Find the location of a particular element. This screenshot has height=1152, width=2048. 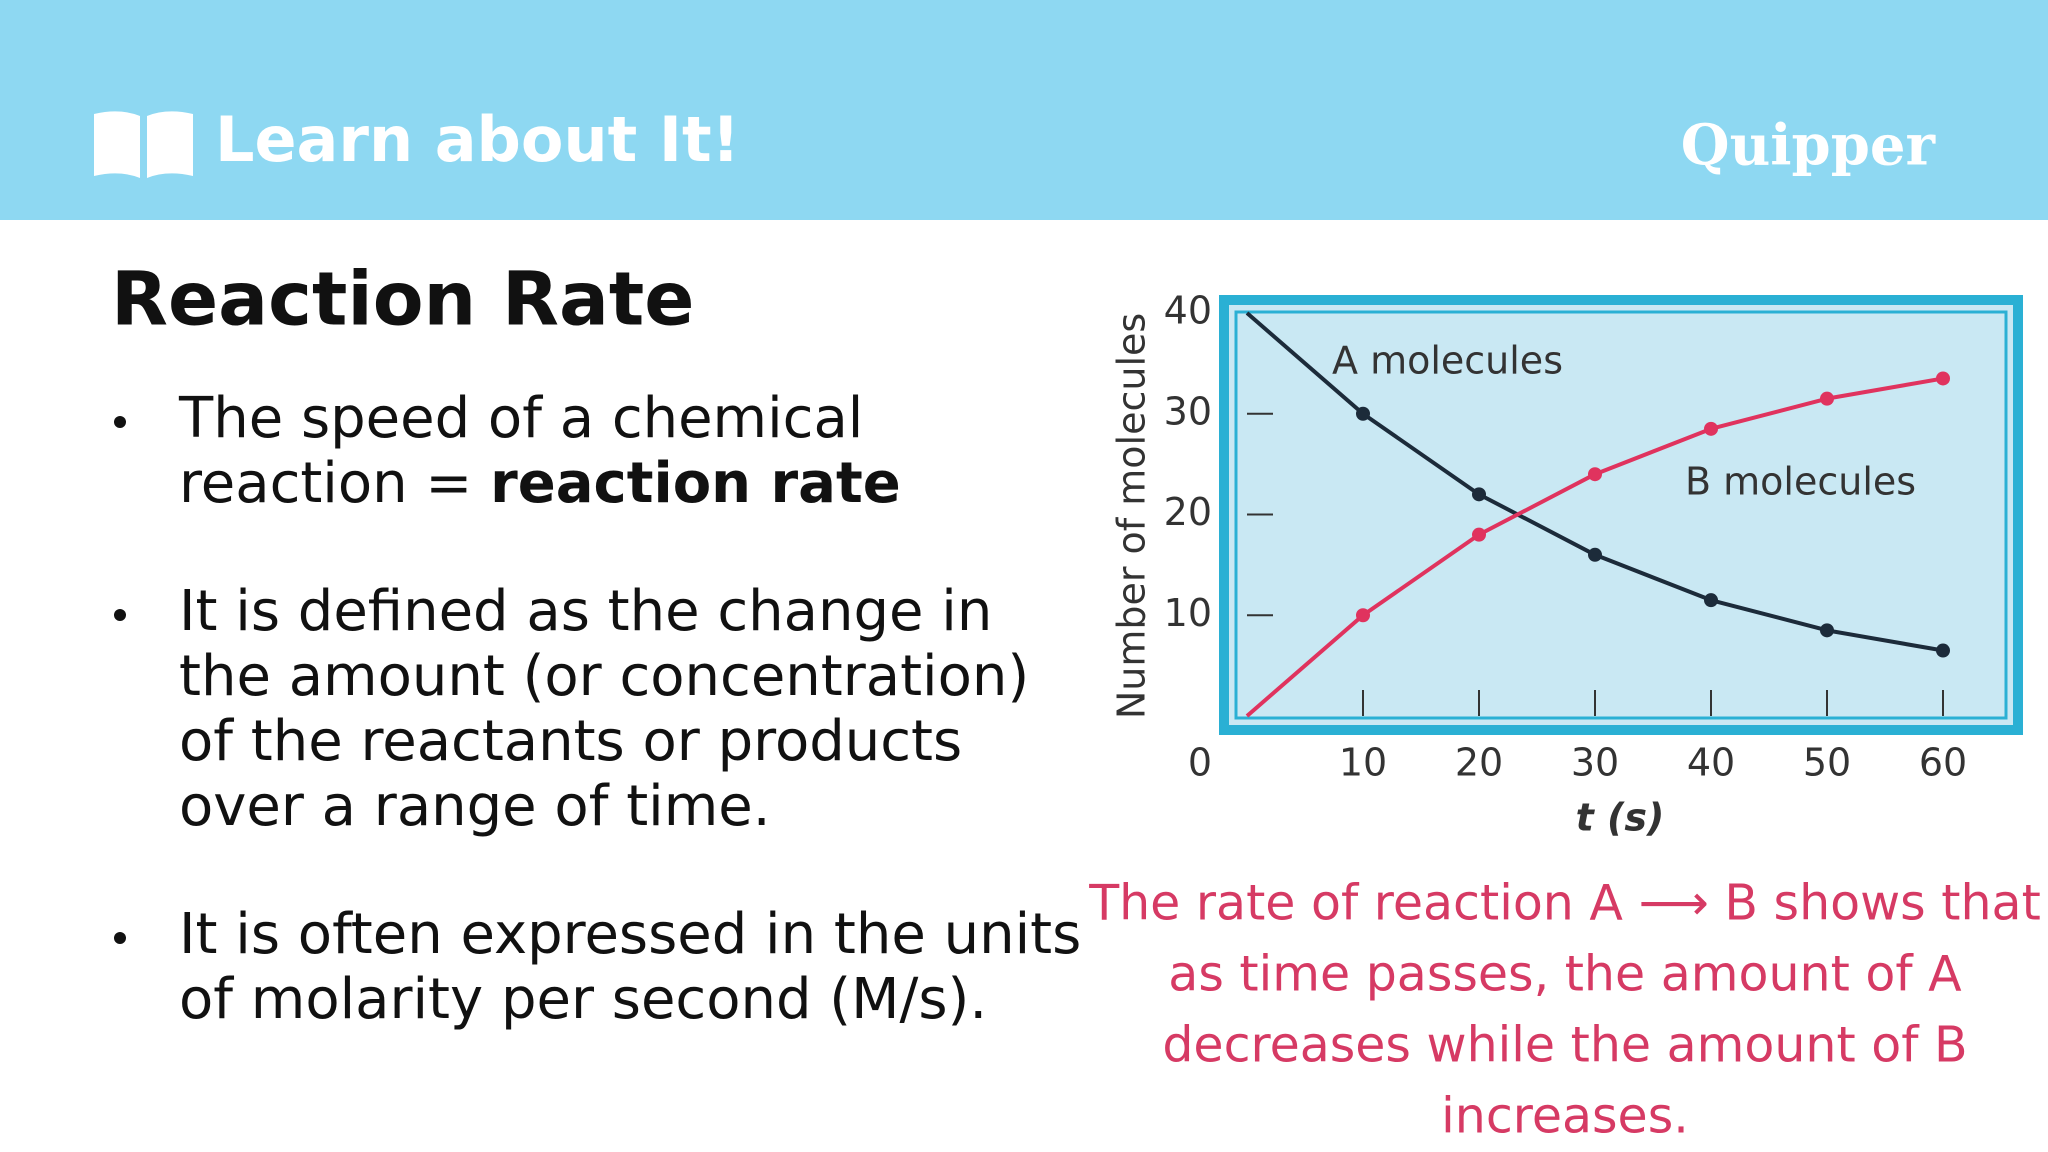

bullet-text: The speed of a chemical is located at coordinates (520, 418).